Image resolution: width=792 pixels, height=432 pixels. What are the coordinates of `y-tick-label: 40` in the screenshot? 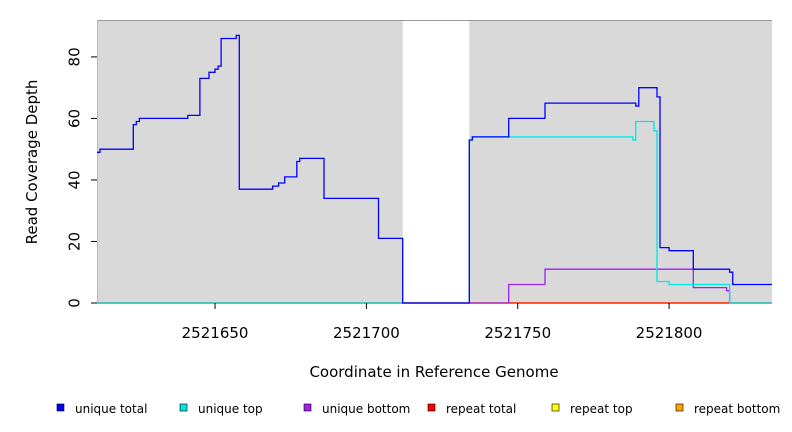 It's located at (74, 179).